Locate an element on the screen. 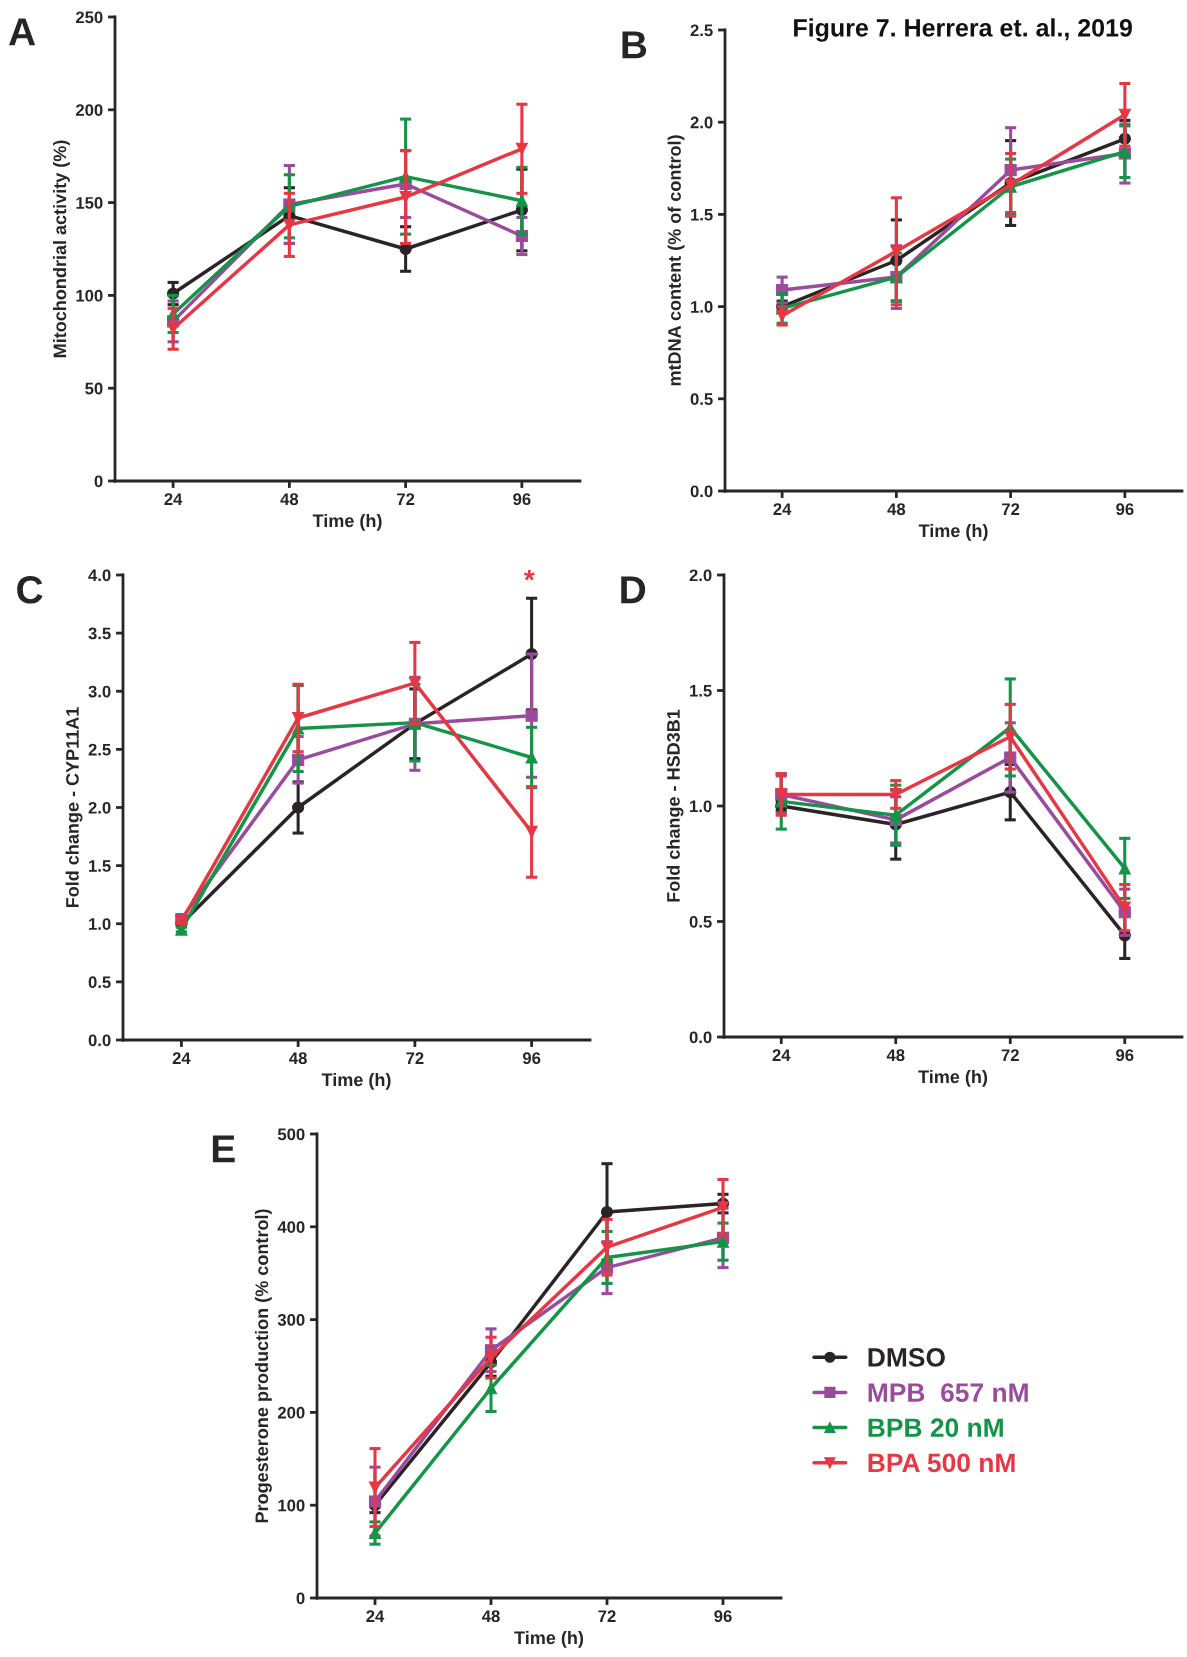  y-tick-label: 4.0 is located at coordinates (99, 575).